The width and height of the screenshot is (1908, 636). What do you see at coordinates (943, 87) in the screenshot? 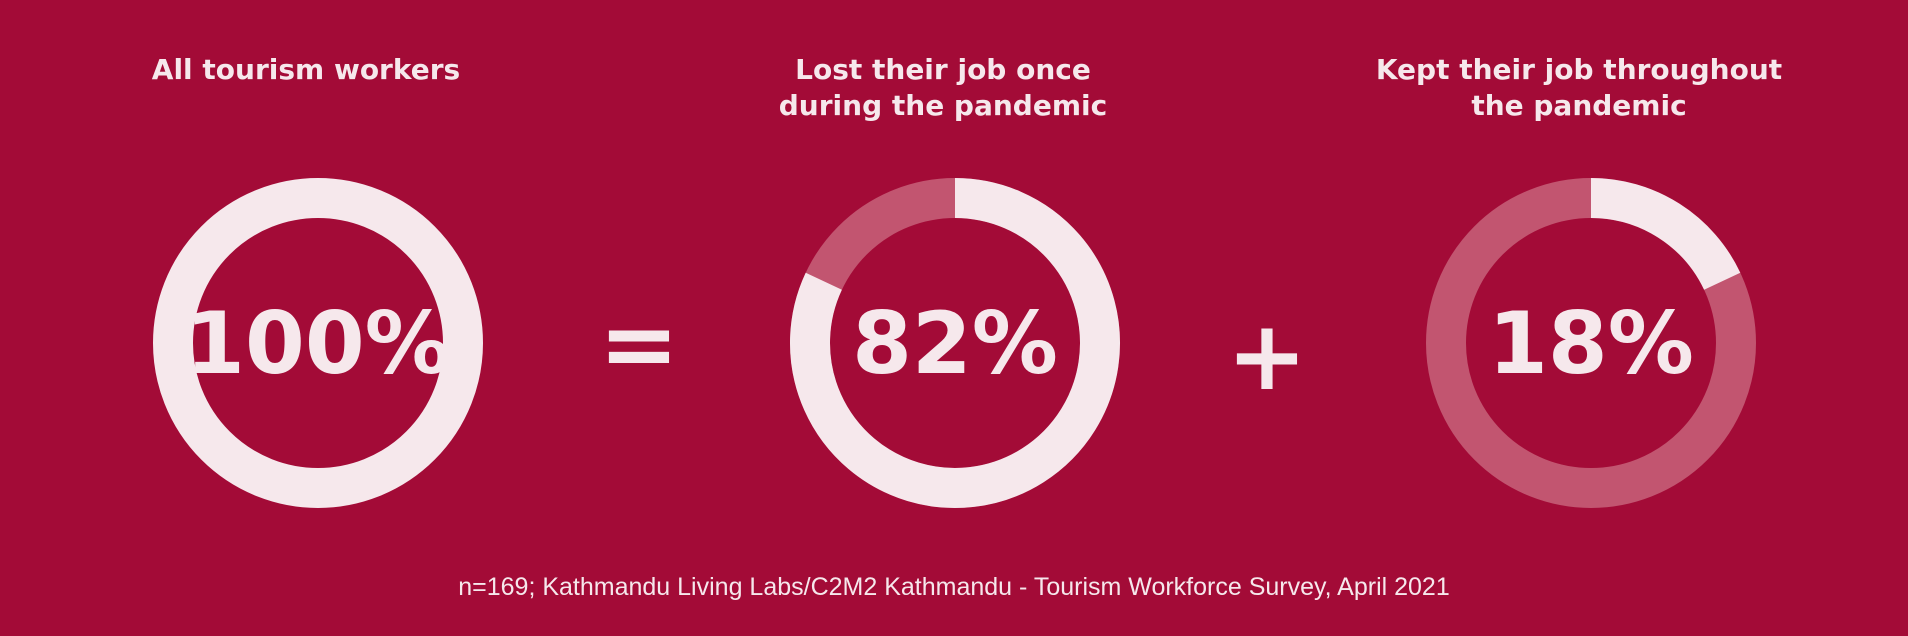
I see `donut-title-lost-job: Lost their job once during the pandemic` at bounding box center [943, 87].